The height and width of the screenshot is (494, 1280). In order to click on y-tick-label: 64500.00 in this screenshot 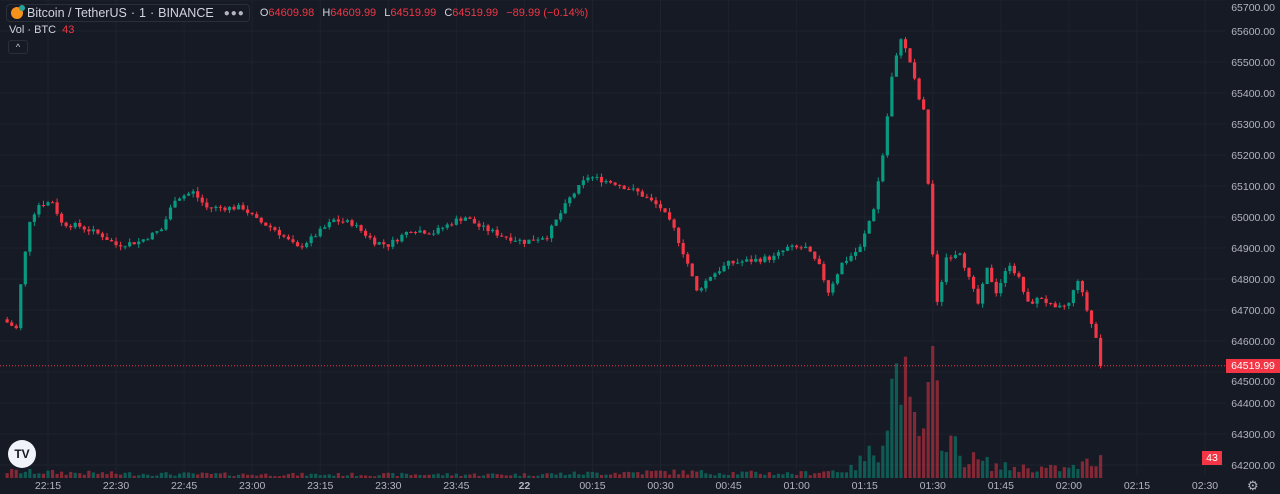, I will do `click(1253, 382)`.